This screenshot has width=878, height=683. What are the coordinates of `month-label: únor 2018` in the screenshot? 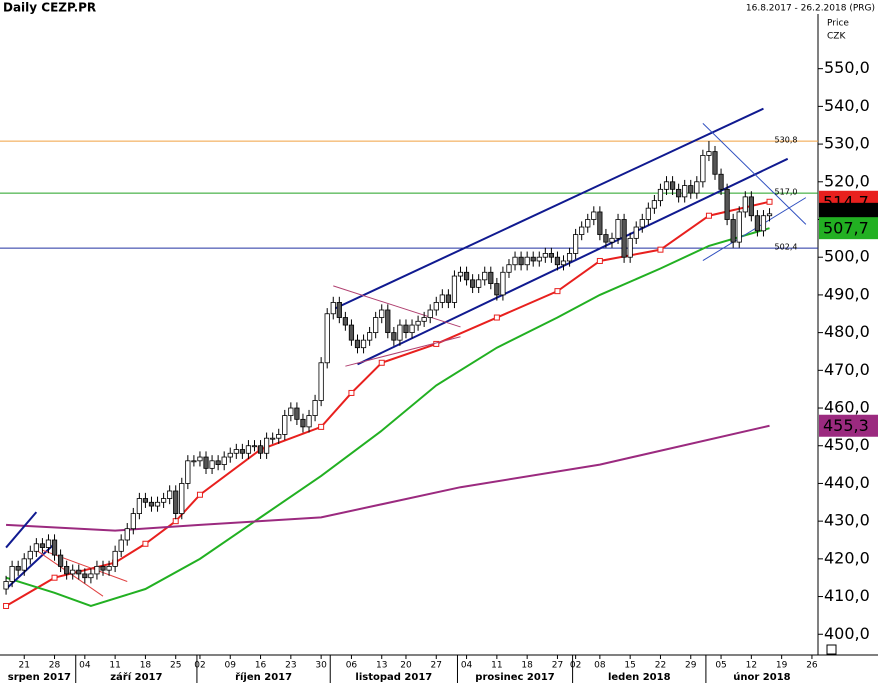 It's located at (761, 677).